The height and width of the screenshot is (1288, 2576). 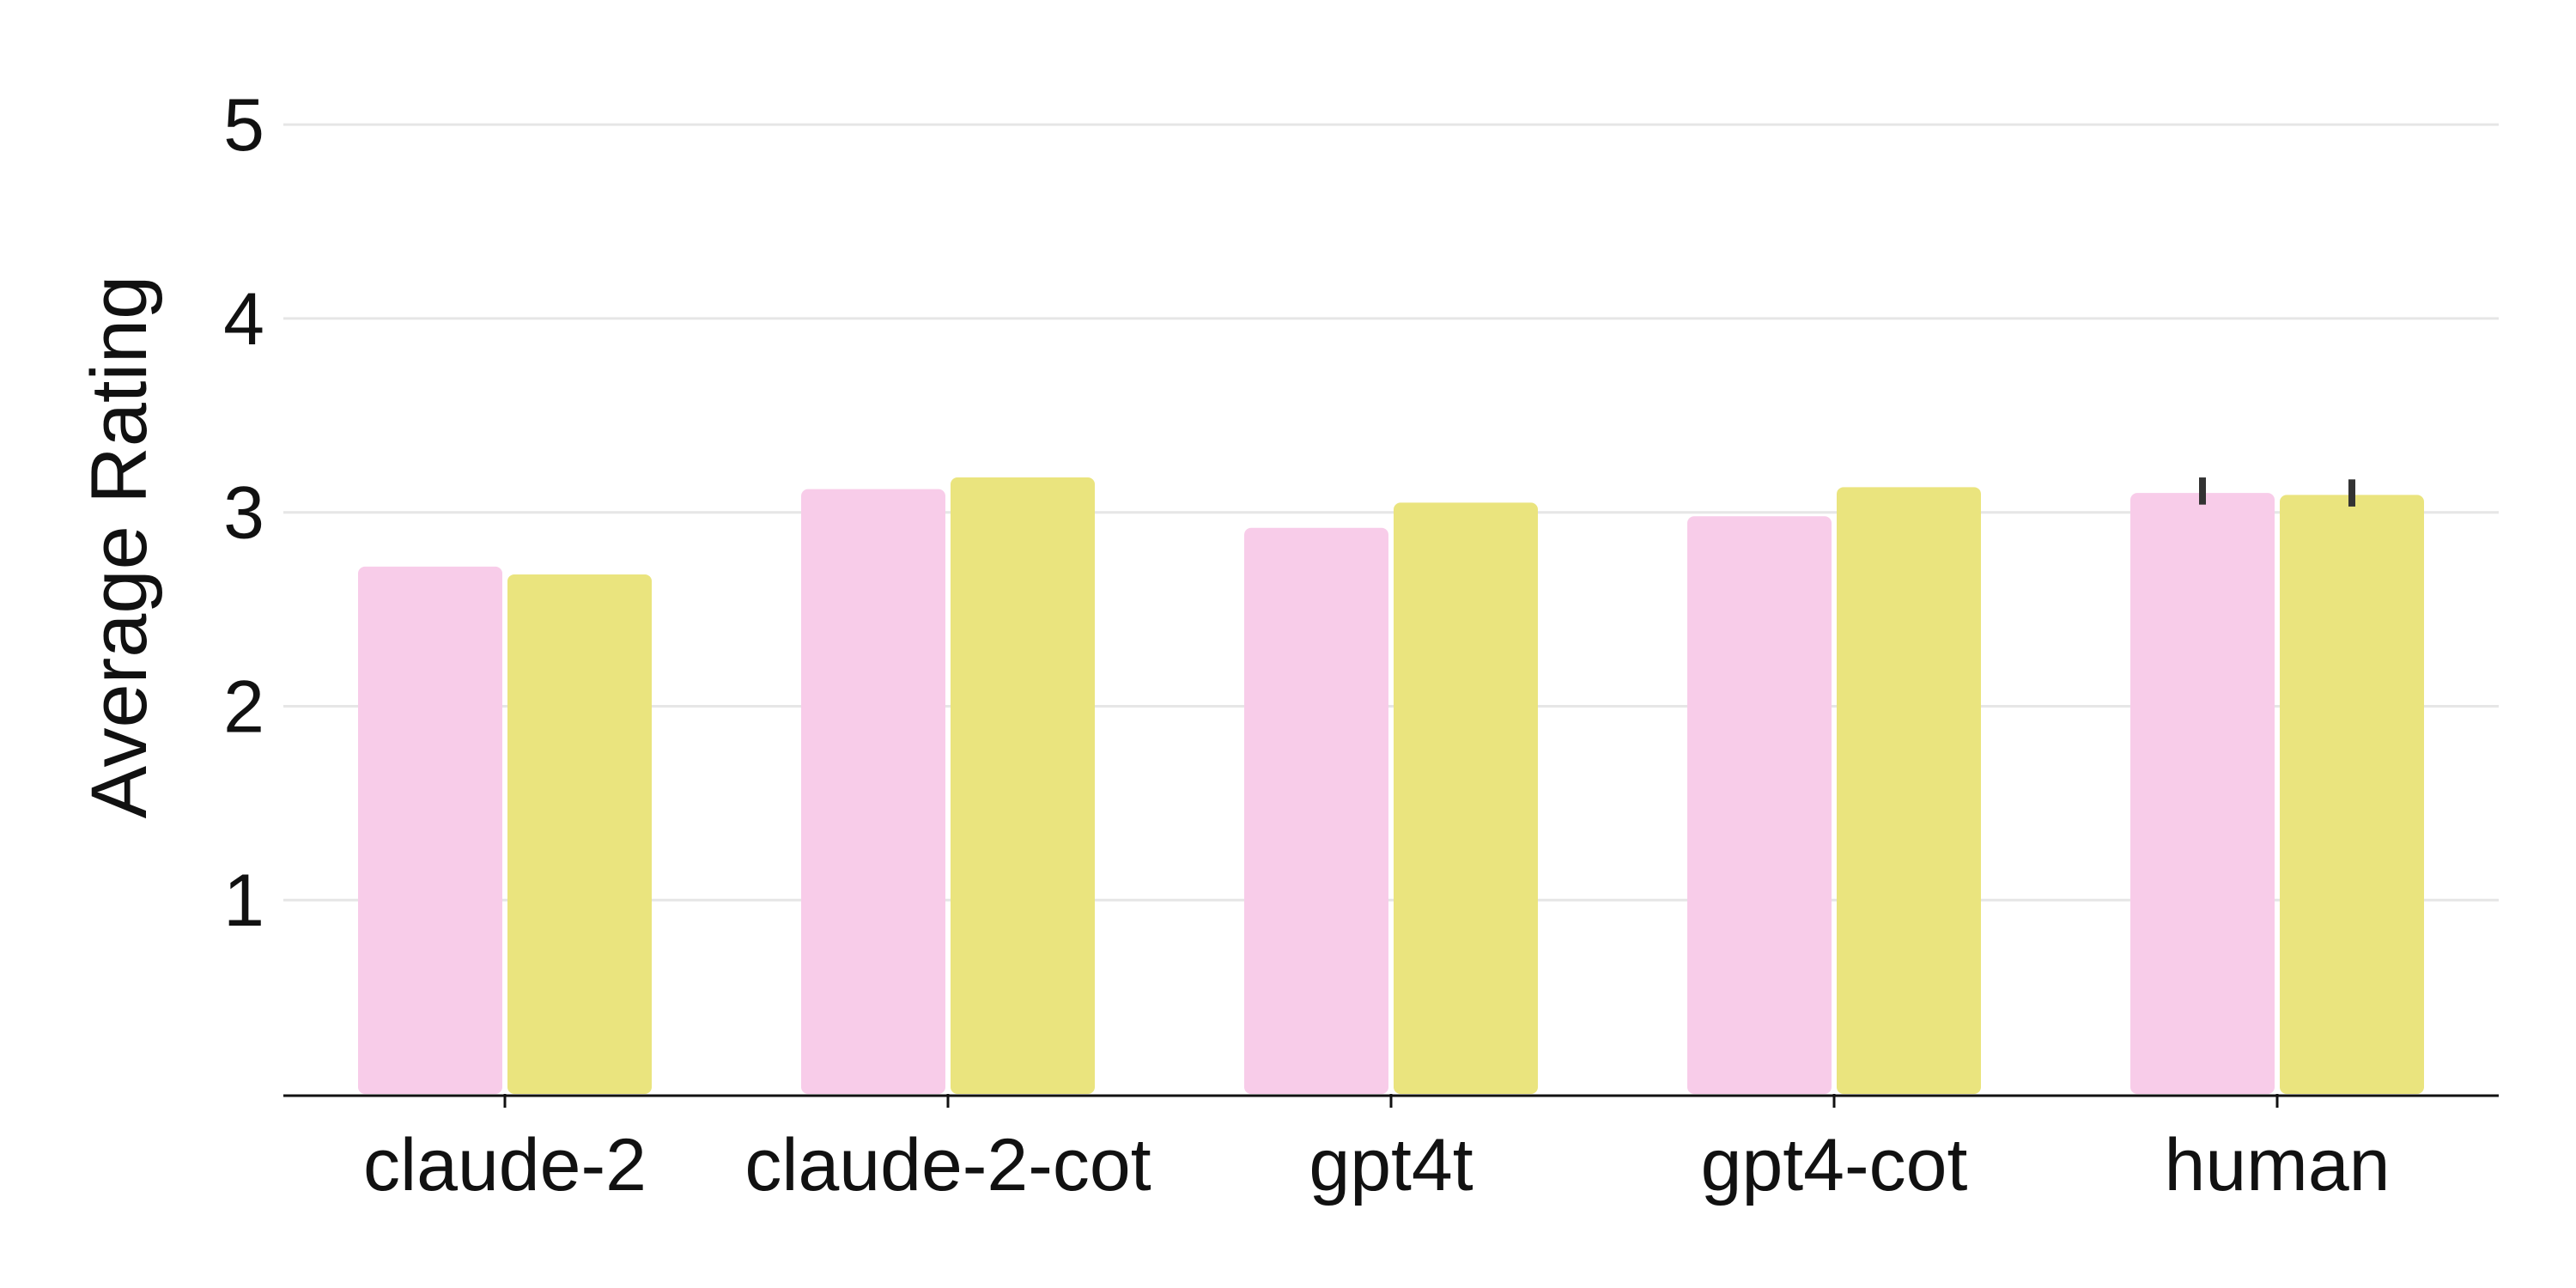 What do you see at coordinates (243, 901) in the screenshot?
I see `y-tick-label: 1` at bounding box center [243, 901].